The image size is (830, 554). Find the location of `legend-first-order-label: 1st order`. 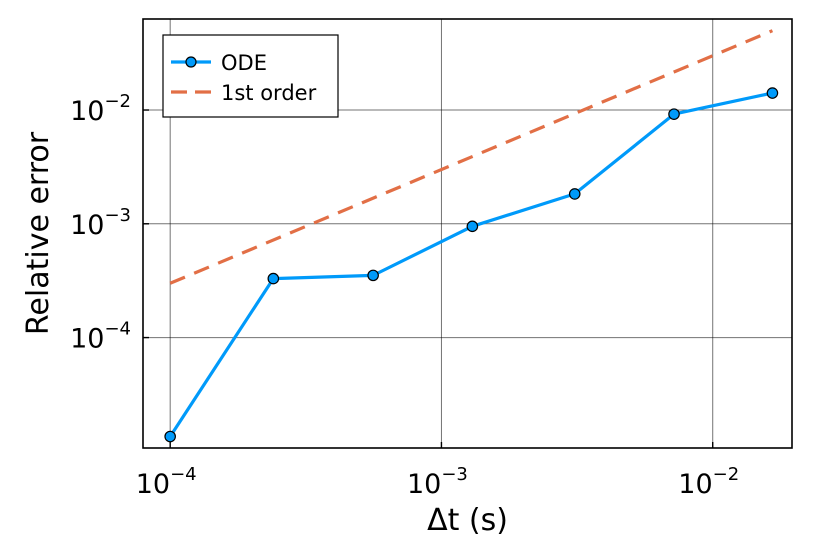

legend-first-order-label: 1st order is located at coordinates (269, 93).